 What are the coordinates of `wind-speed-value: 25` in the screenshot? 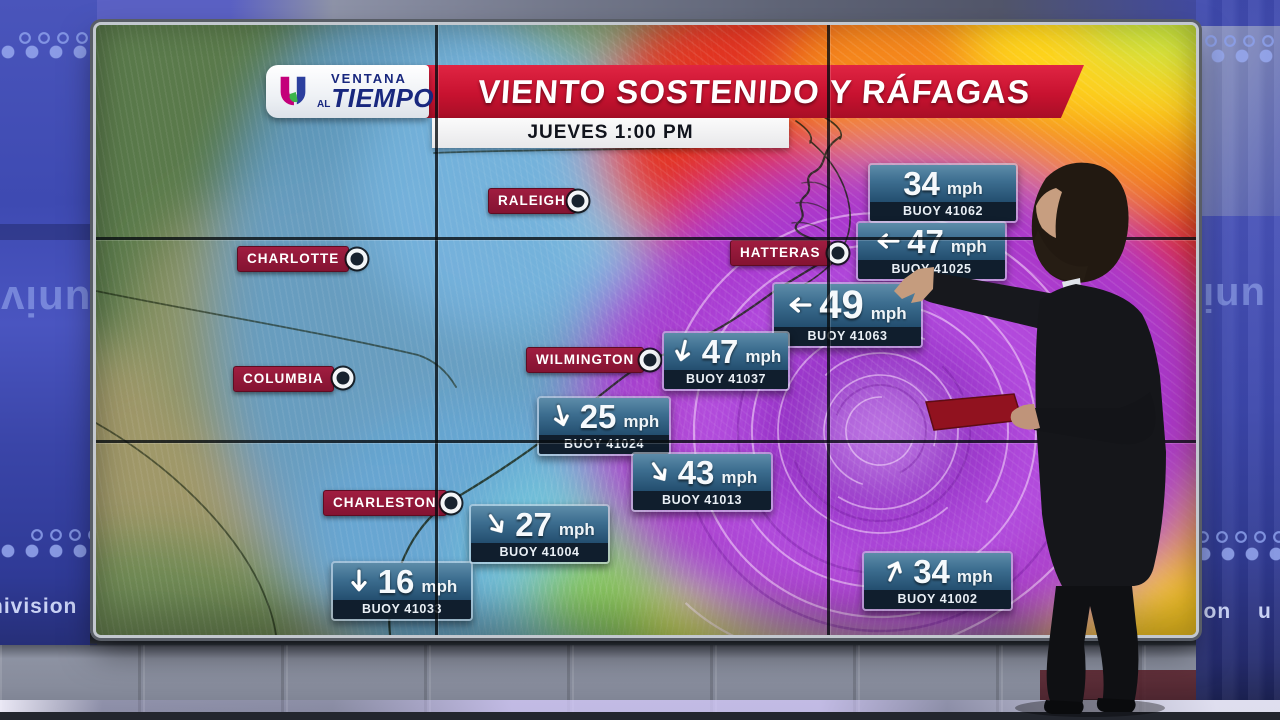 It's located at (598, 416).